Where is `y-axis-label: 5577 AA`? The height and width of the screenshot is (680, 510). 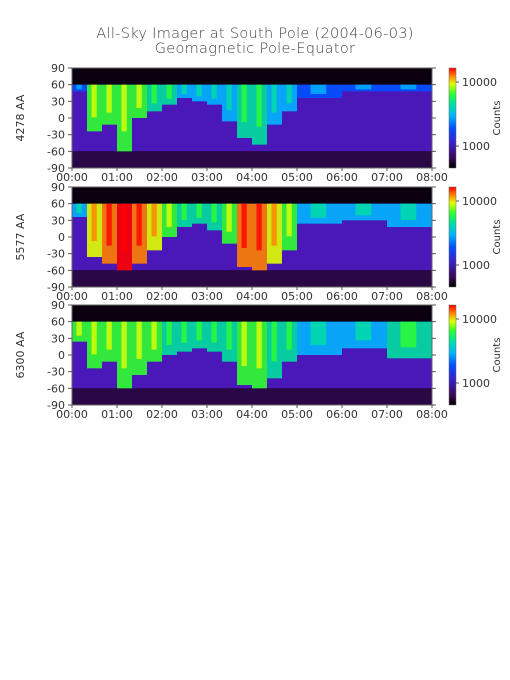 y-axis-label: 5577 AA is located at coordinates (20, 236).